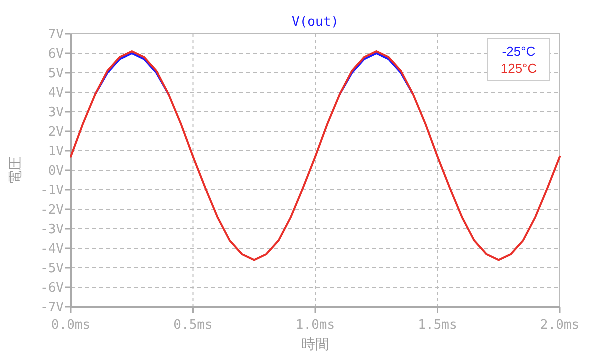  Describe the element at coordinates (56, 132) in the screenshot. I see `y-tick-label: 2V` at that location.